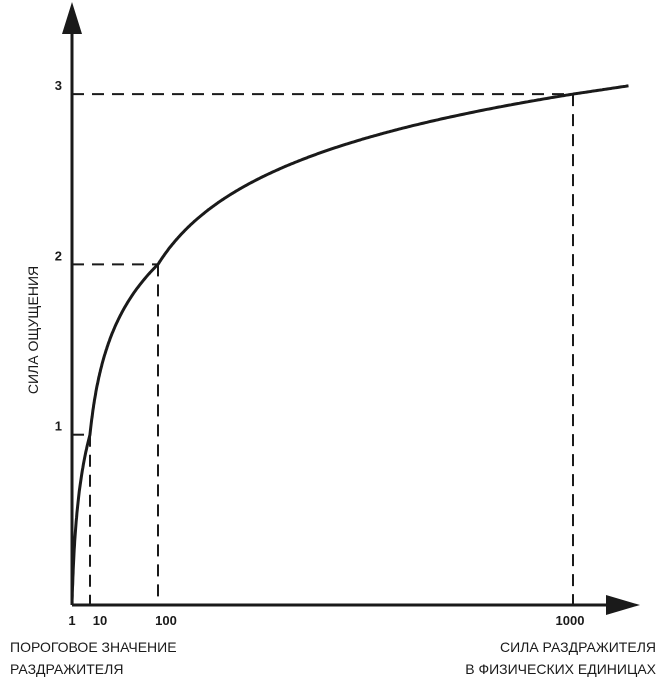  I want to click on y-axis-arrow, so click(72, 18).